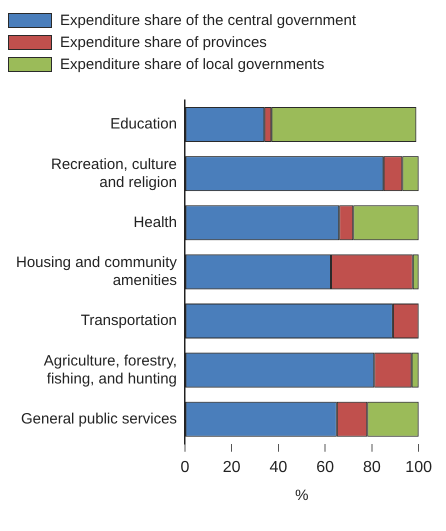 This screenshot has height=531, width=446. What do you see at coordinates (114, 173) in the screenshot?
I see `y-tick-label: Recreation, culture and religion` at bounding box center [114, 173].